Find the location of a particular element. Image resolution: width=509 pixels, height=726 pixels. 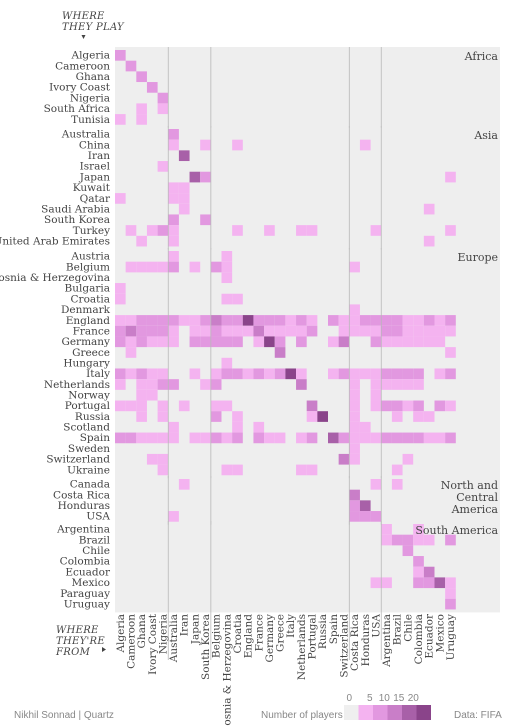

cell-belgium-ghana is located at coordinates (141, 267).